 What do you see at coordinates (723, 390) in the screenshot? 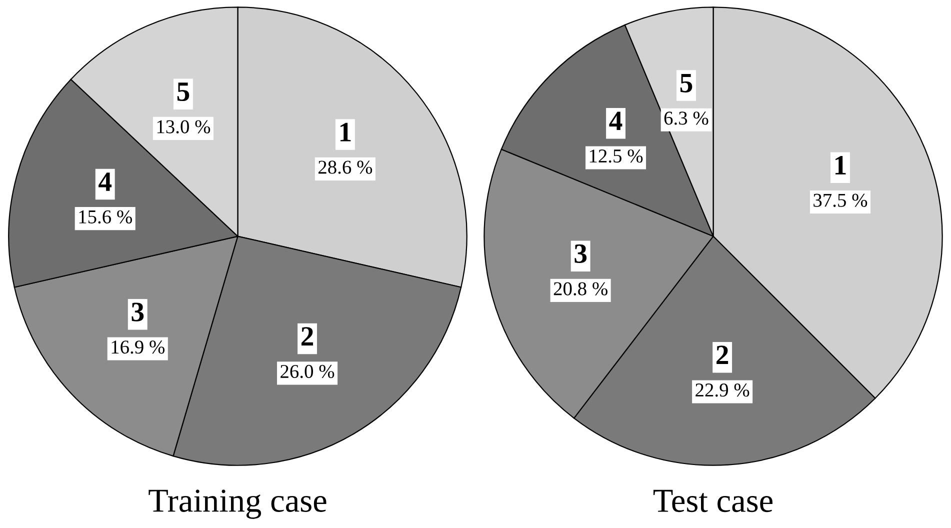
I see `data-label: 22.9 %` at bounding box center [723, 390].